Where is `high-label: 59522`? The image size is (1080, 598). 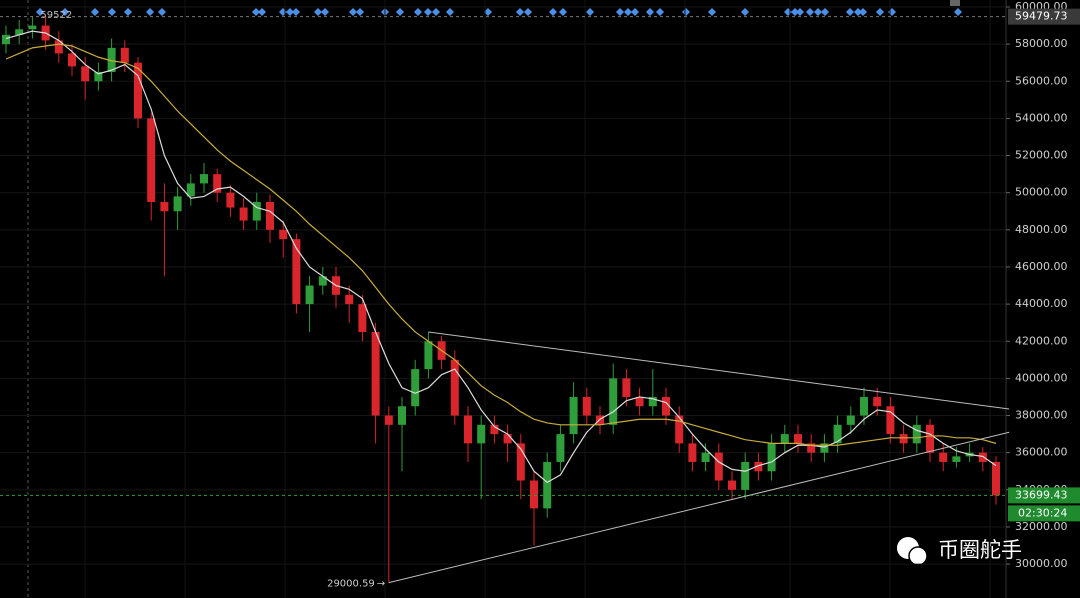 high-label: 59522 is located at coordinates (56, 15).